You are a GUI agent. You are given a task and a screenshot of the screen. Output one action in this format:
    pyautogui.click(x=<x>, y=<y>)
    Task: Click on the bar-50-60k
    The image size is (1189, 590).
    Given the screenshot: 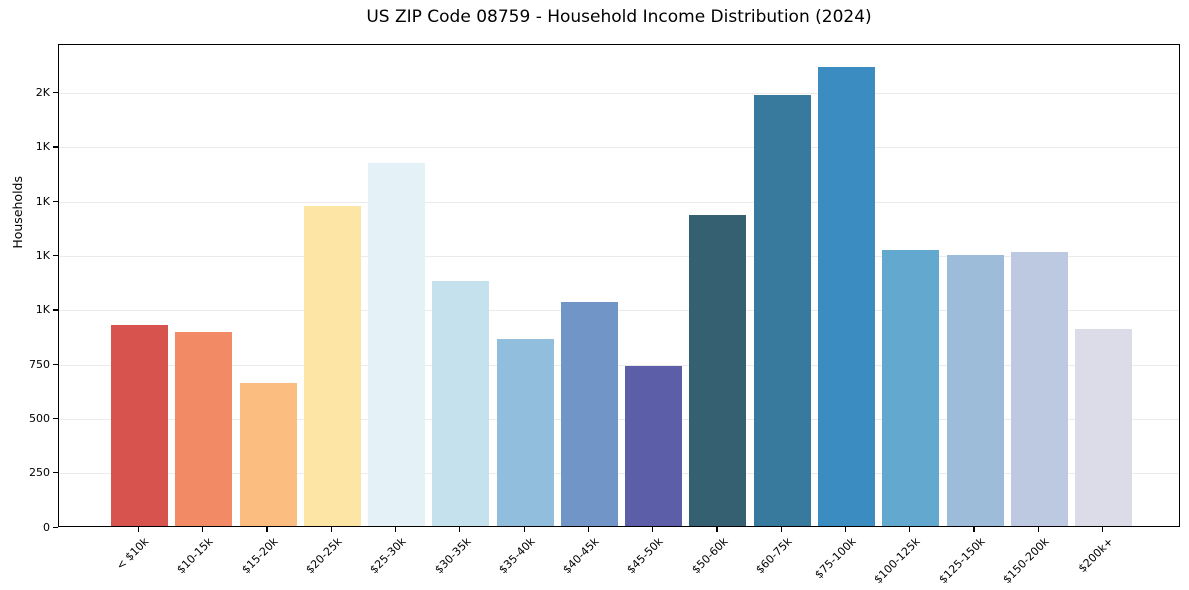 What is the action you would take?
    pyautogui.click(x=718, y=370)
    